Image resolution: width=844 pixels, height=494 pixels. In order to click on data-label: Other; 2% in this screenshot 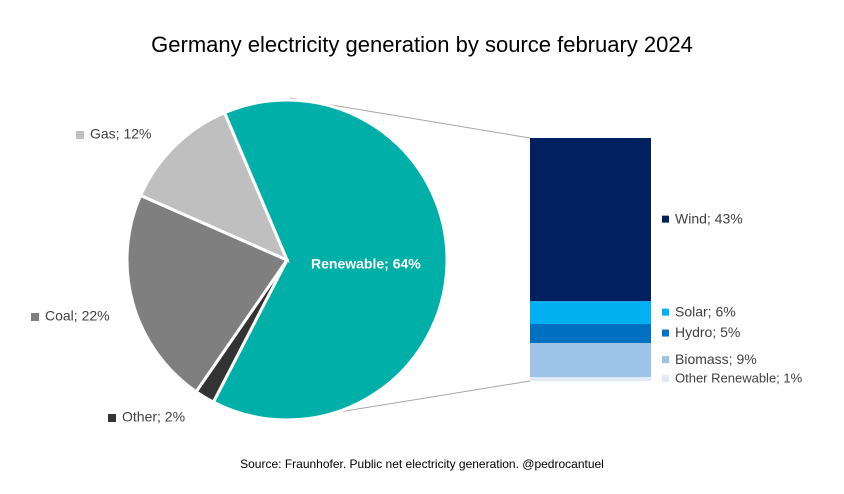, I will do `click(153, 417)`.